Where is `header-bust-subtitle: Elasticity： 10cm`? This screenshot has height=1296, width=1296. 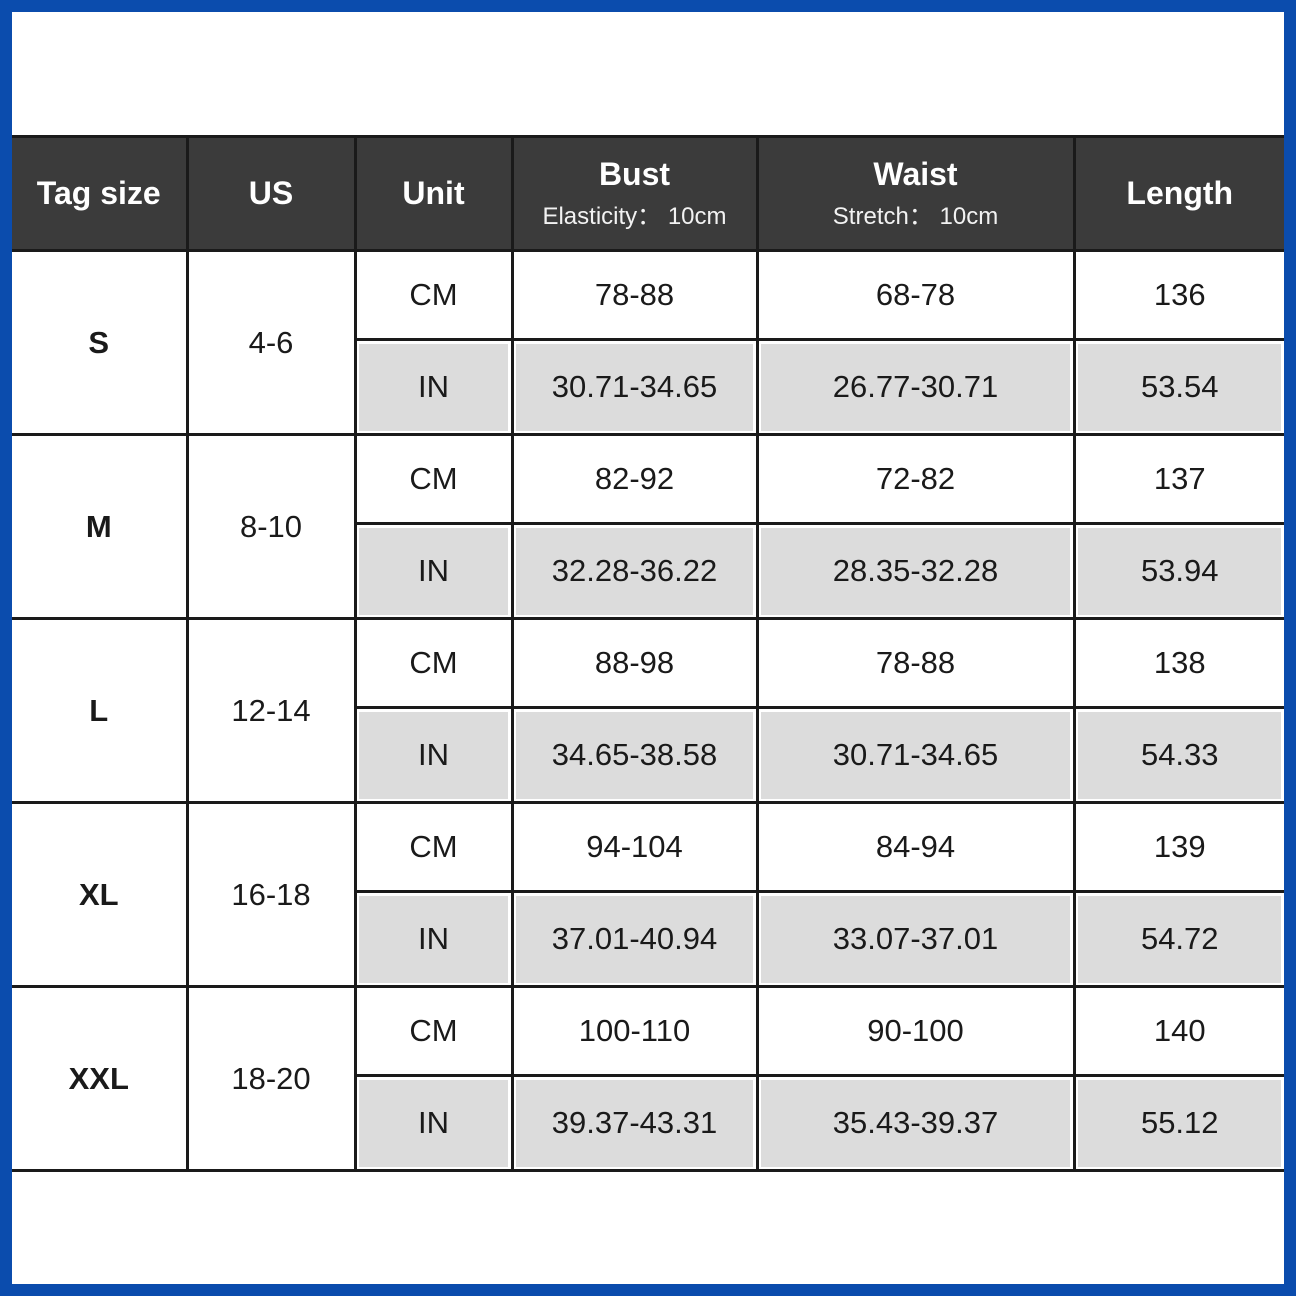
header-bust-subtitle: Elasticity： 10cm is located at coordinates (634, 216).